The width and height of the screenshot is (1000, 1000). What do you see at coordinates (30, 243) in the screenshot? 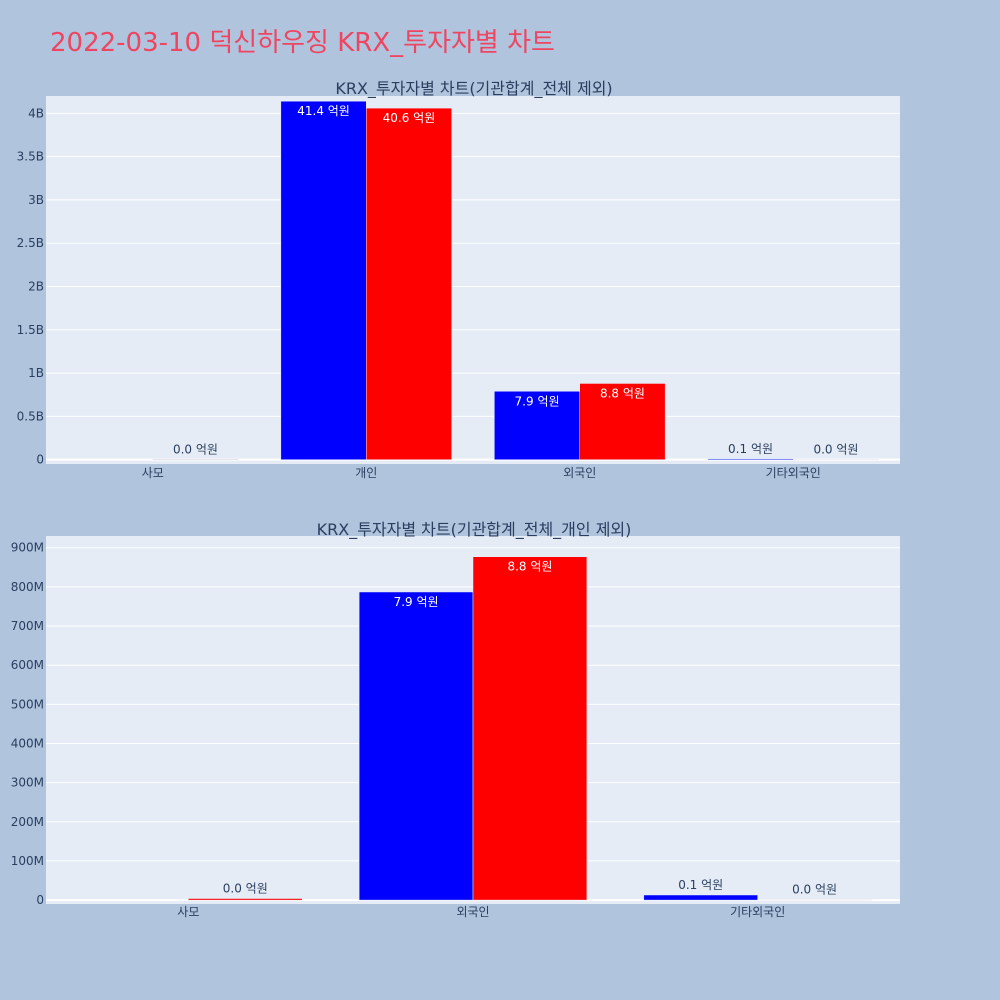
I see `y-tick-label: 2.5B` at bounding box center [30, 243].